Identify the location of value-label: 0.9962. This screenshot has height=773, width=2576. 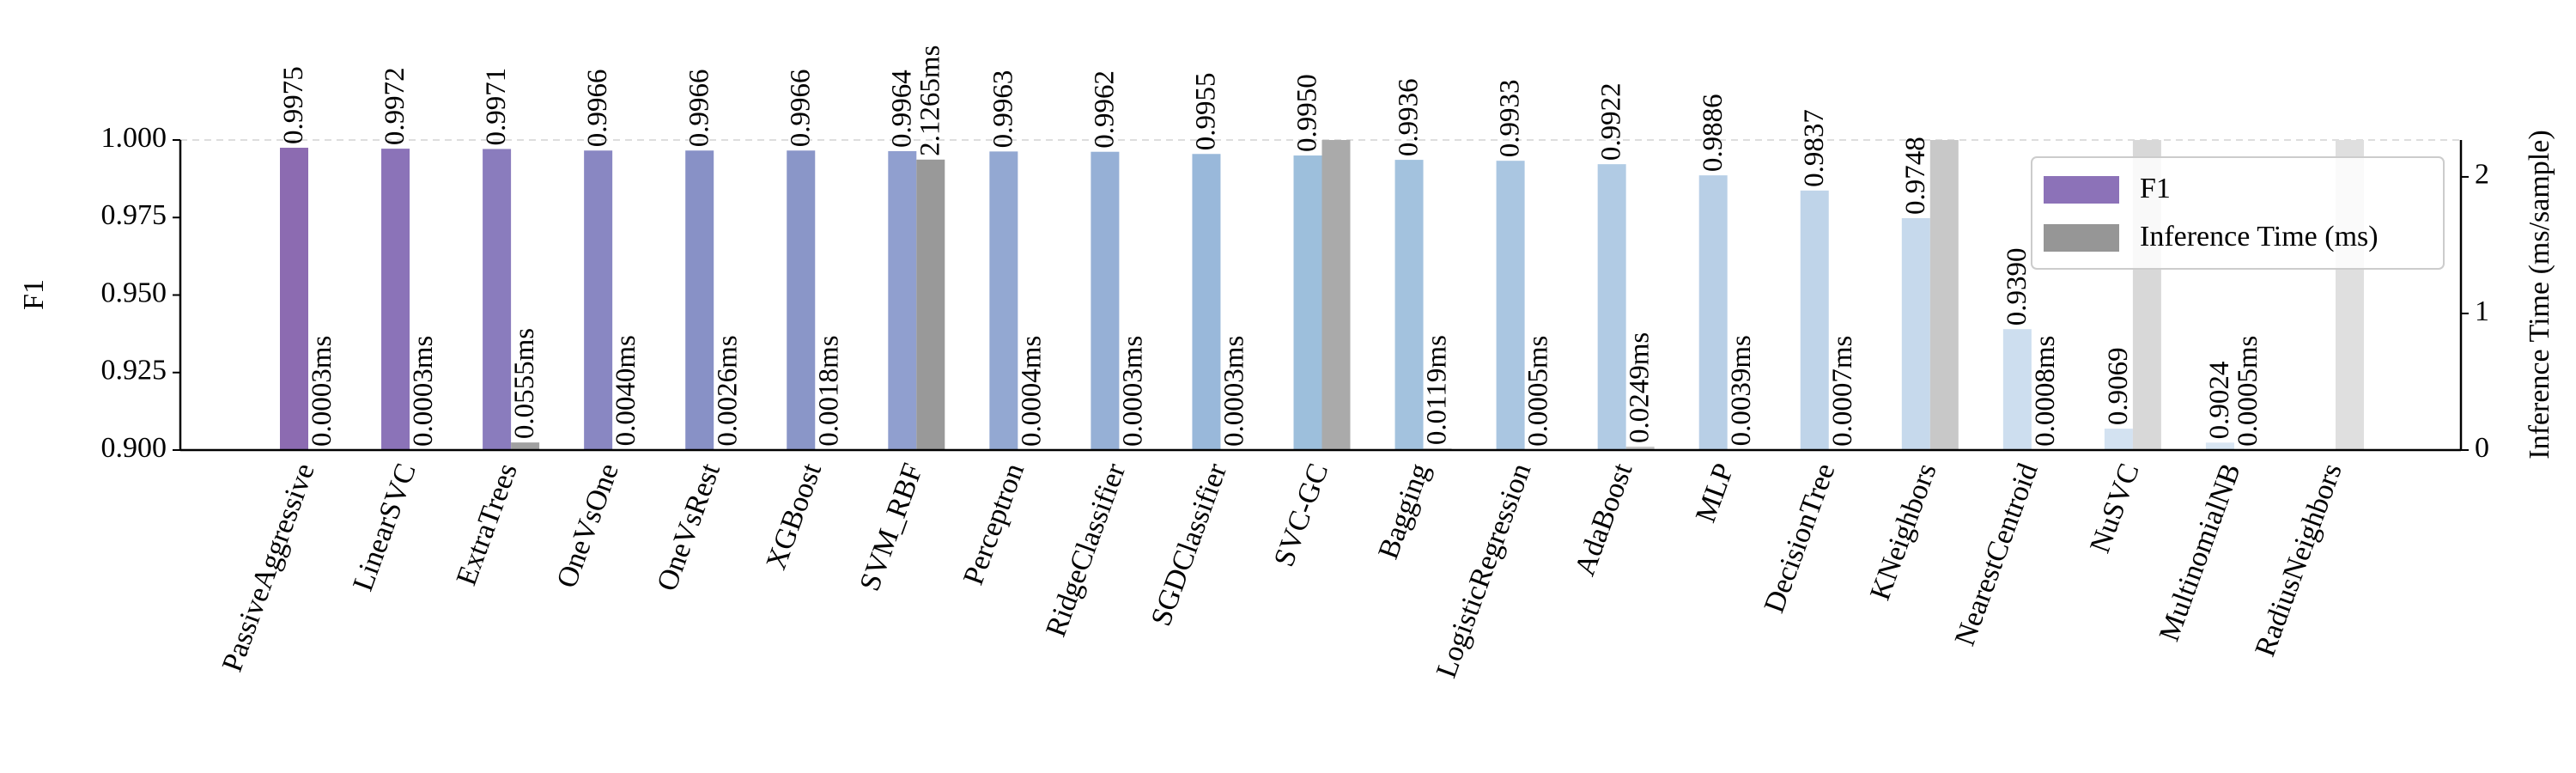
(1104, 109).